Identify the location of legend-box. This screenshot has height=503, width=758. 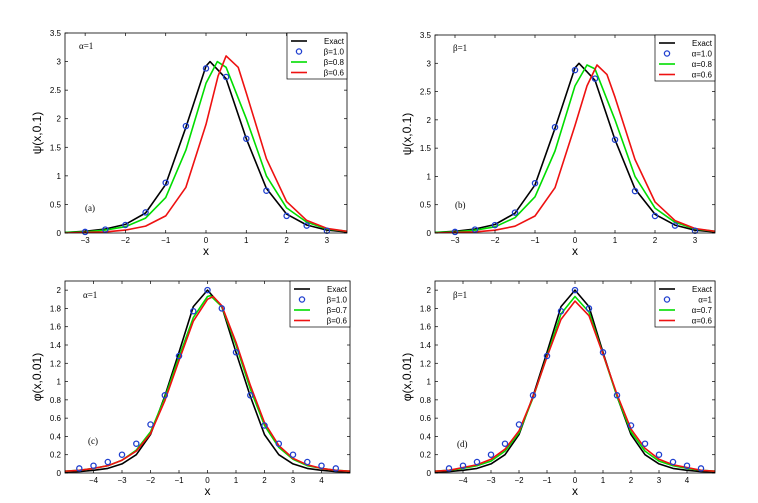
(685, 58).